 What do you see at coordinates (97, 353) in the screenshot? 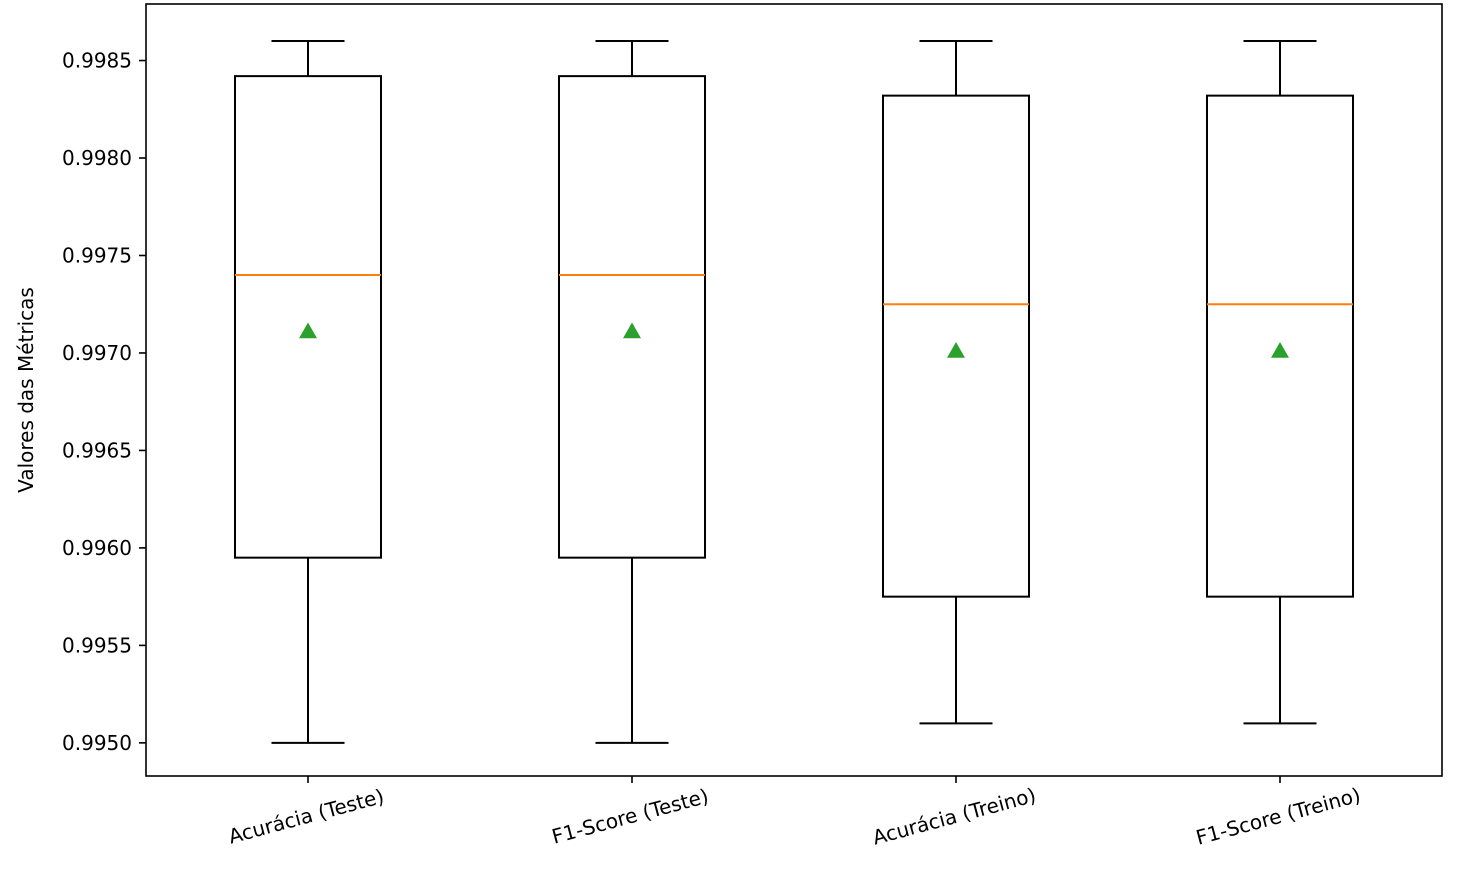
I see `y-tick-label: 0.9970` at bounding box center [97, 353].